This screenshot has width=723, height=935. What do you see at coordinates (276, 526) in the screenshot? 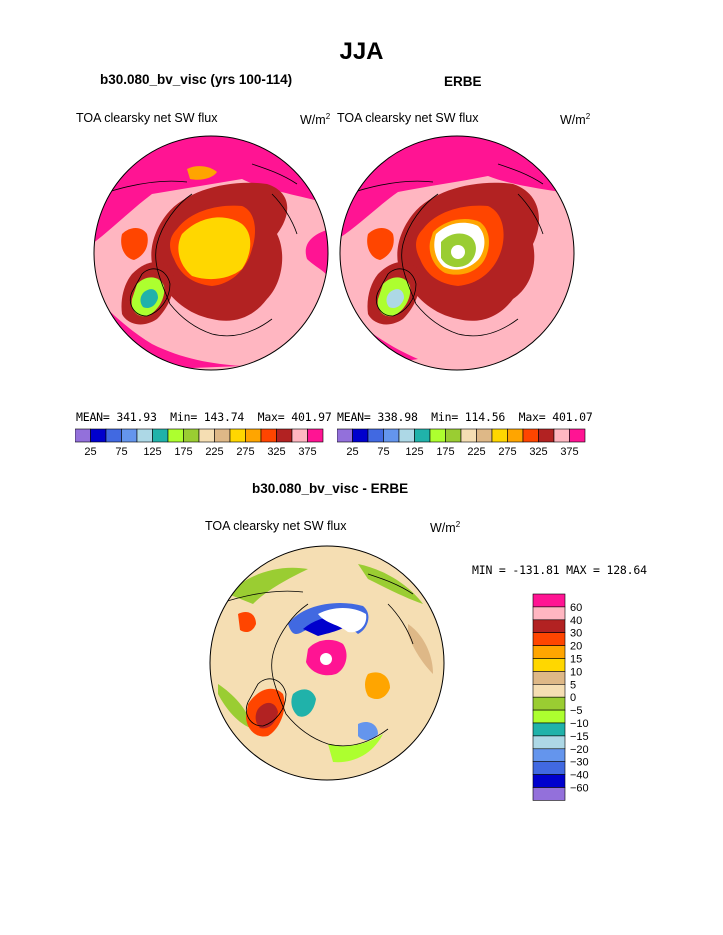
I see `difference-variable-label: TOA clearsky net SW flux` at bounding box center [276, 526].